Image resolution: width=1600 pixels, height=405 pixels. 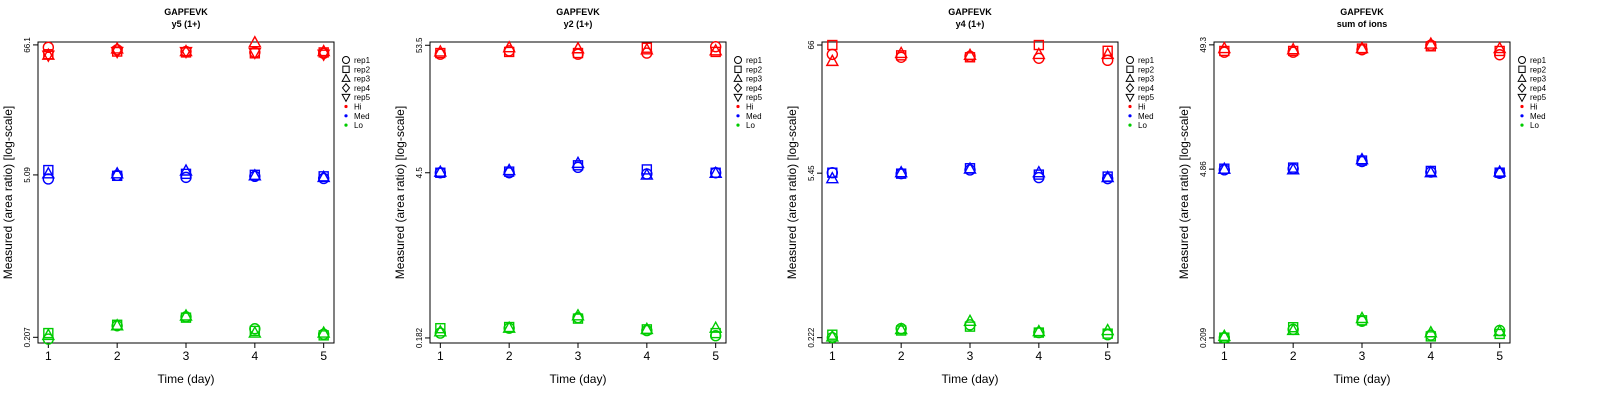 I want to click on legend-dot-med, so click(x=738, y=116).